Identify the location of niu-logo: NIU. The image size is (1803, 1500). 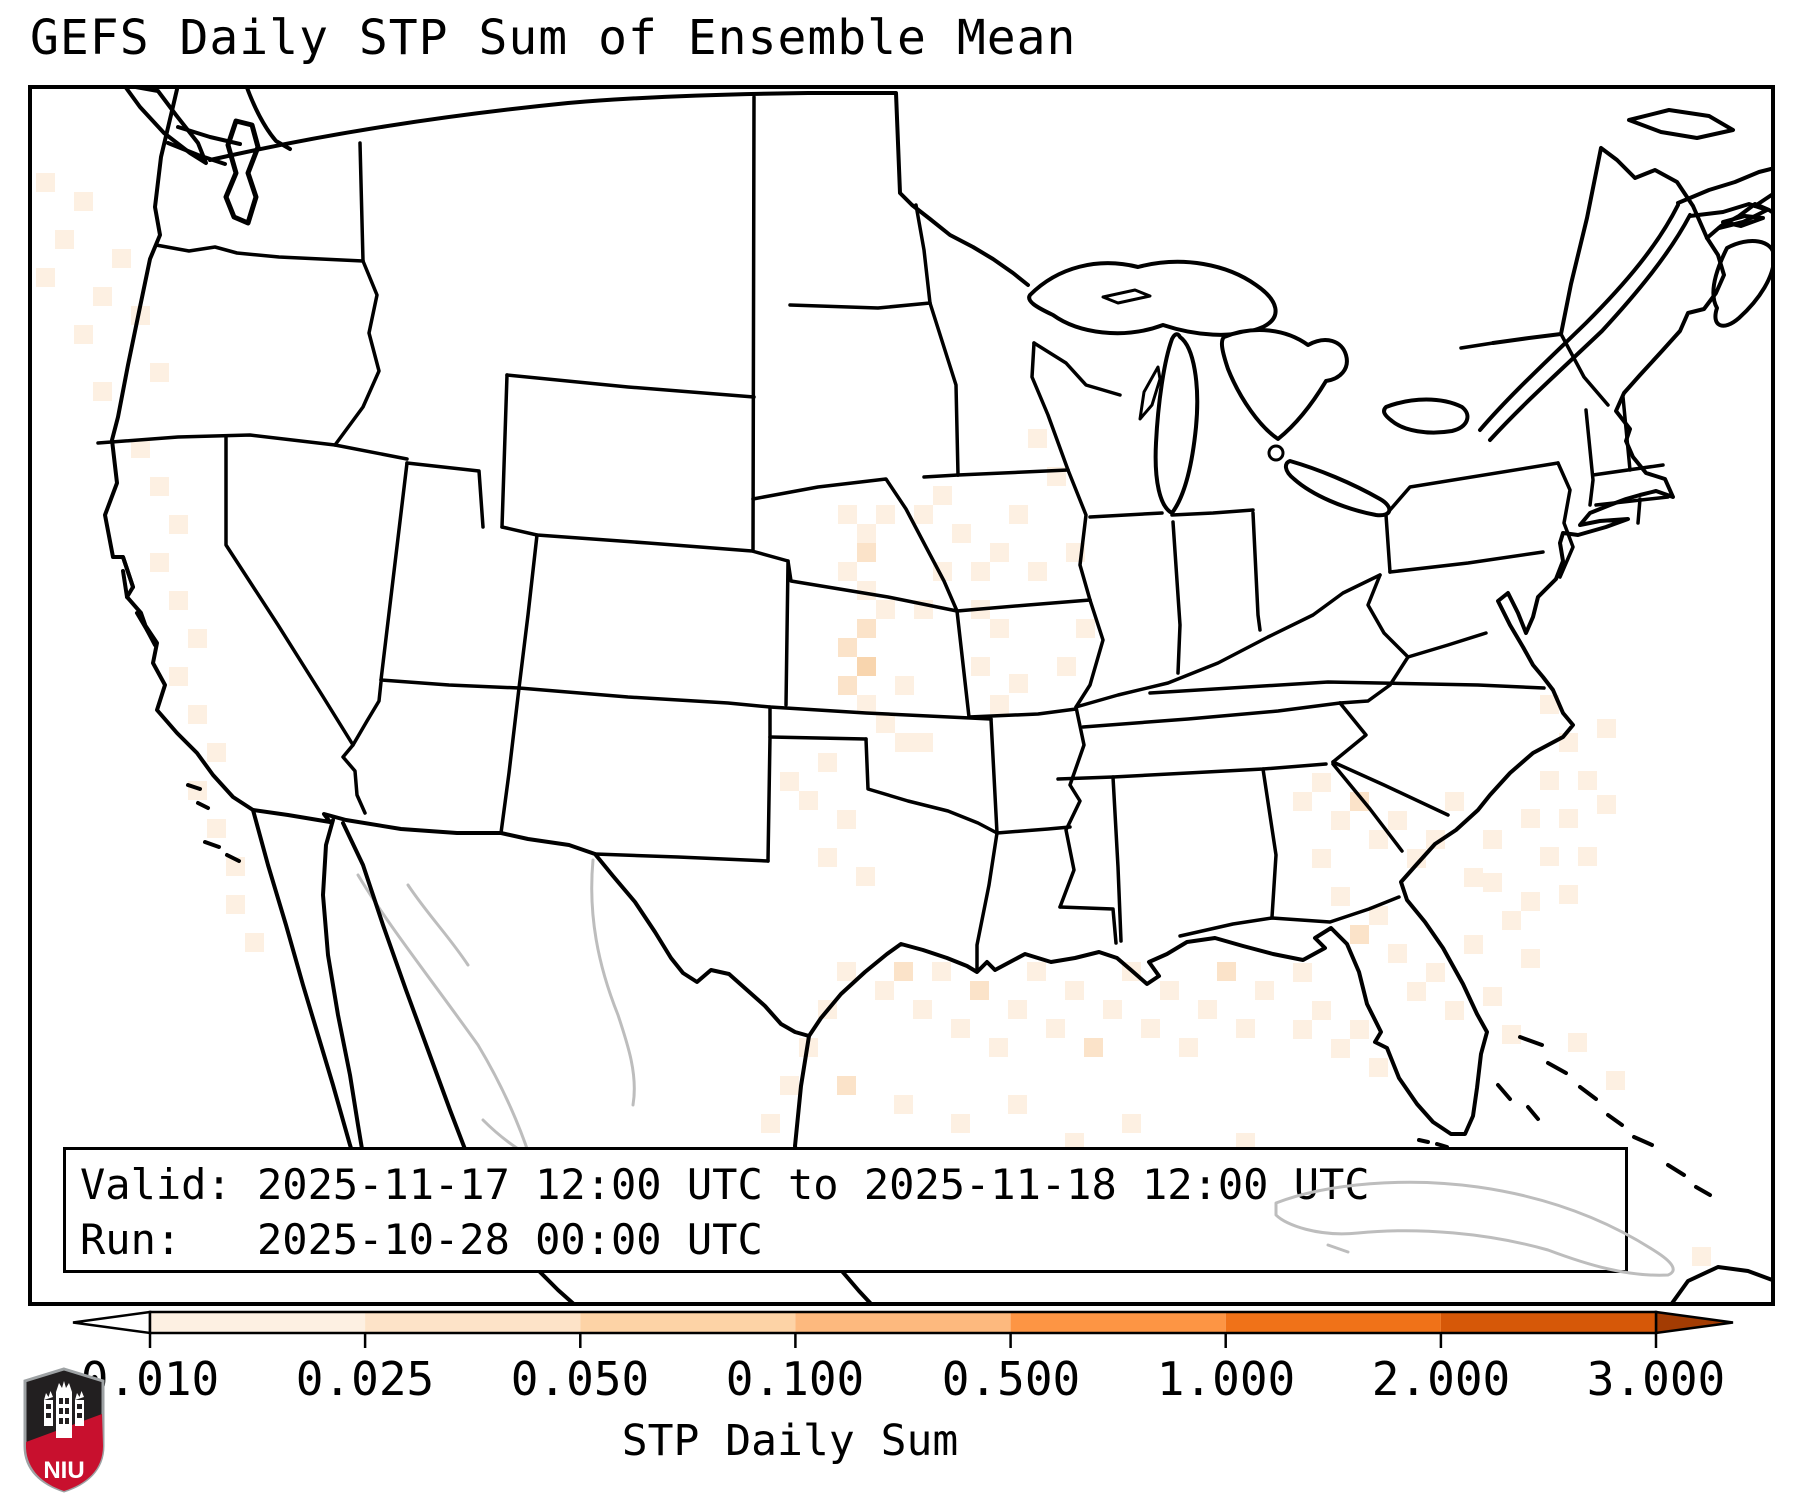
(64, 1430).